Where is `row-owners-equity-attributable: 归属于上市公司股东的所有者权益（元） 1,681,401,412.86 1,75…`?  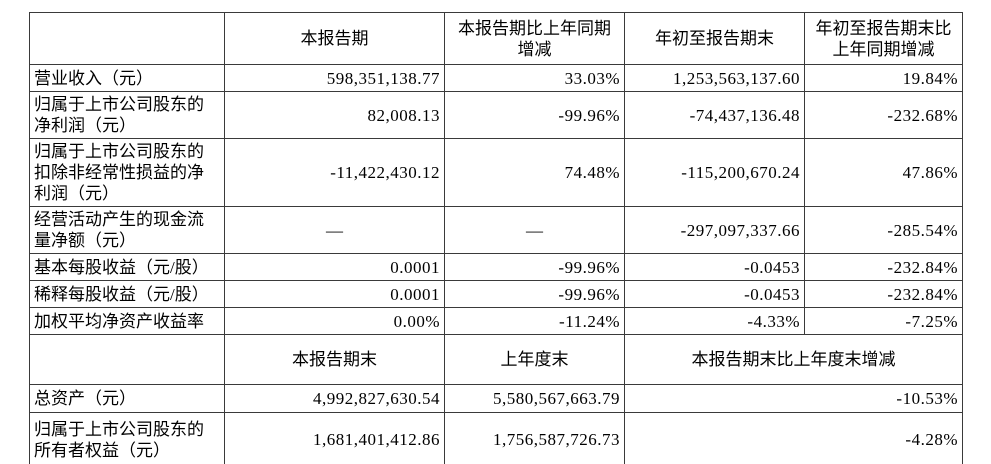 row-owners-equity-attributable: 归属于上市公司股东的所有者权益（元） 1,681,401,412.86 1,75… is located at coordinates (496, 438).